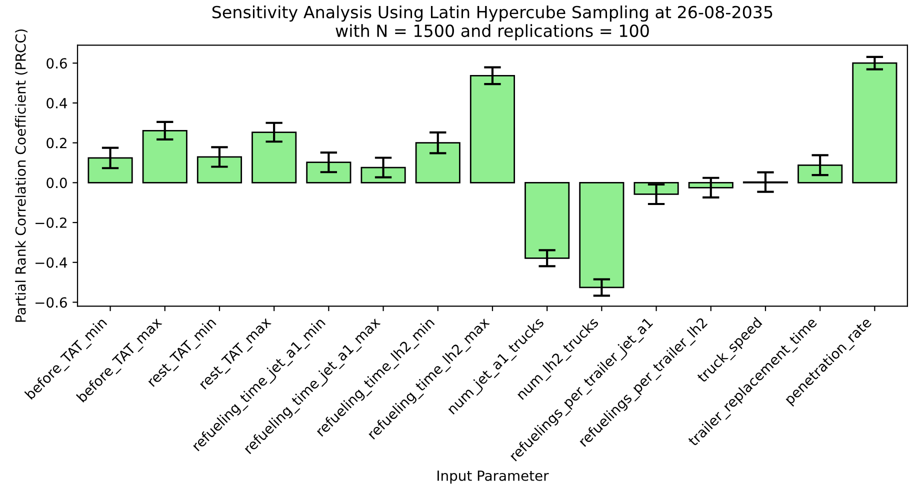 Image resolution: width=912 pixels, height=502 pixels. Describe the element at coordinates (51, 302) in the screenshot. I see `y-tick-label: −0.6` at that location.